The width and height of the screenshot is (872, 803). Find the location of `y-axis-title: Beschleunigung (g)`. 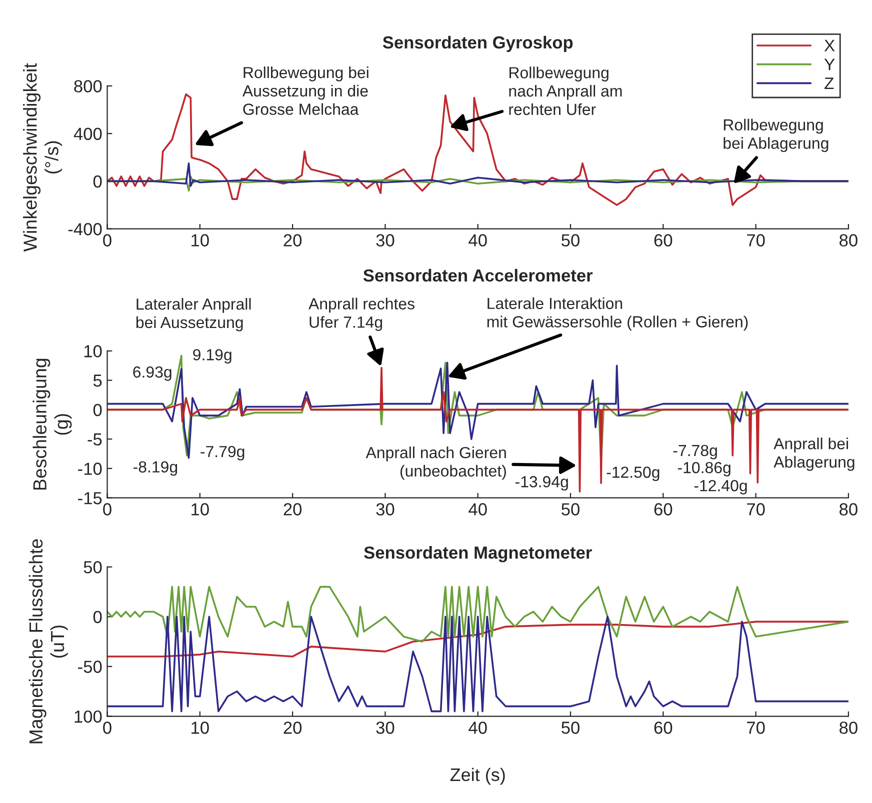

y-axis-title: Beschleunigung (g) is located at coordinates (52, 424).